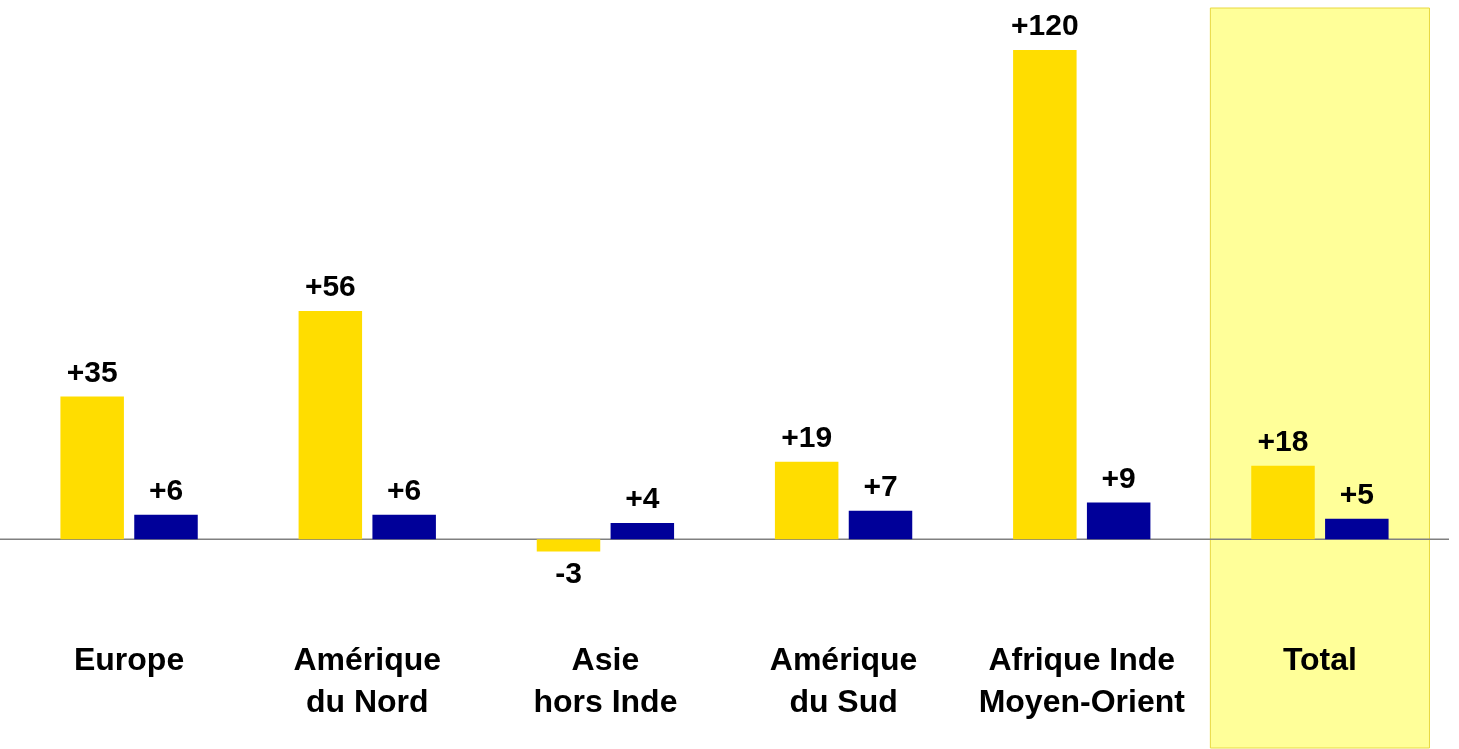 This screenshot has width=1459, height=749. Describe the element at coordinates (1118, 477) in the screenshot. I see `data-label: +9` at that location.